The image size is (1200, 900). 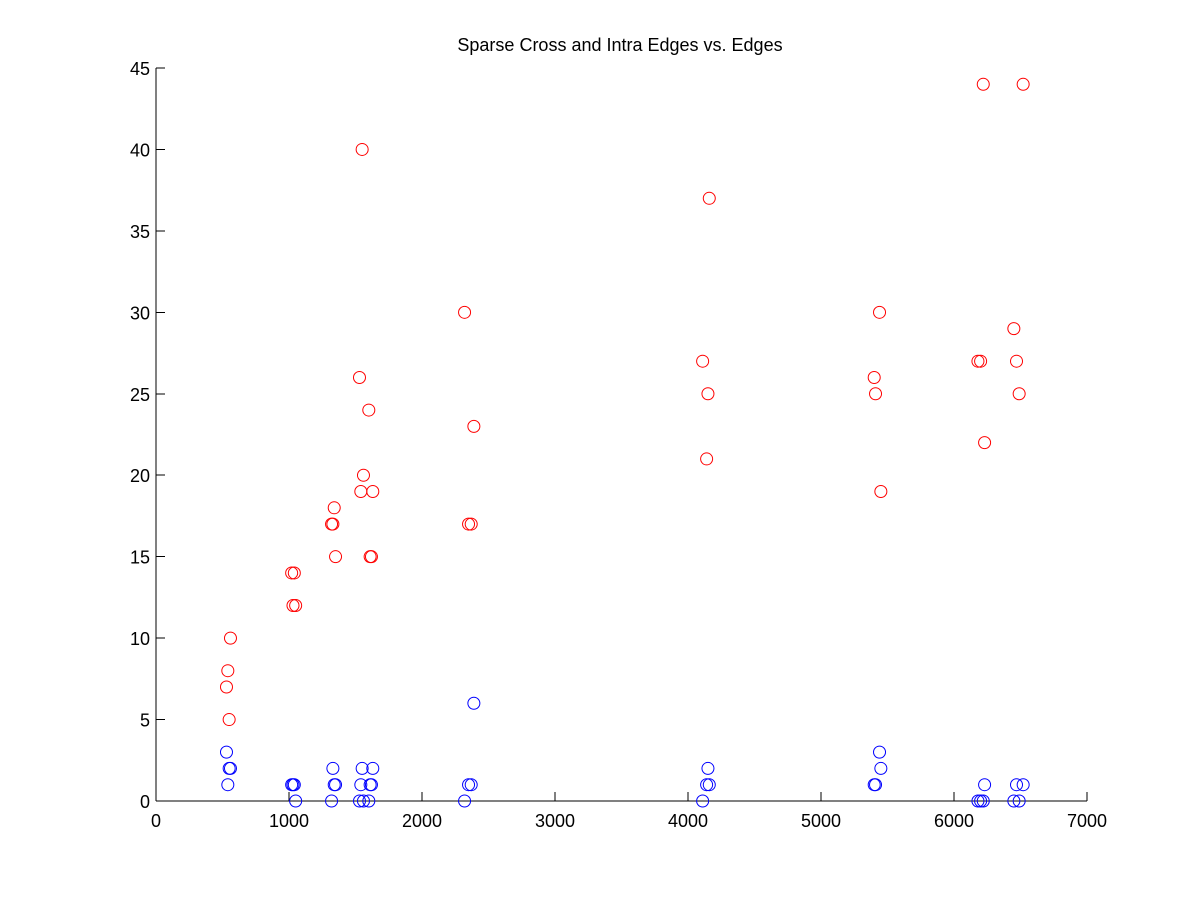 What do you see at coordinates (145, 802) in the screenshot?
I see `y-tick-label: 0` at bounding box center [145, 802].